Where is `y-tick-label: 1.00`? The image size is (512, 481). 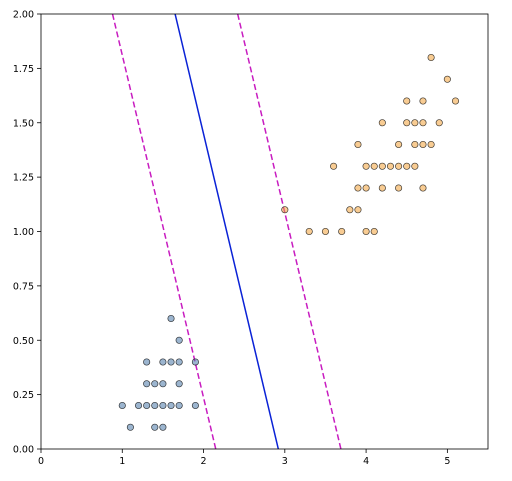 y-tick-label: 1.00 is located at coordinates (23, 232).